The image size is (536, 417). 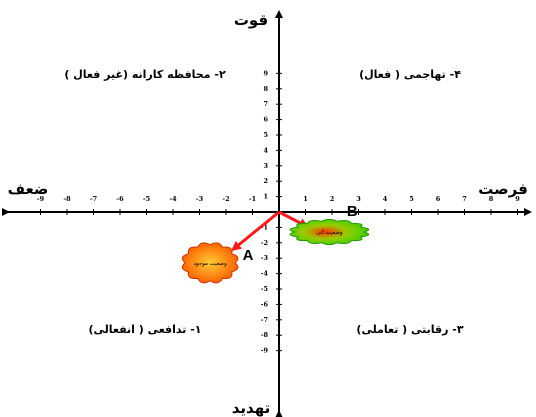 What do you see at coordinates (264, 227) in the screenshot?
I see `y-tick-label: -1` at bounding box center [264, 227].